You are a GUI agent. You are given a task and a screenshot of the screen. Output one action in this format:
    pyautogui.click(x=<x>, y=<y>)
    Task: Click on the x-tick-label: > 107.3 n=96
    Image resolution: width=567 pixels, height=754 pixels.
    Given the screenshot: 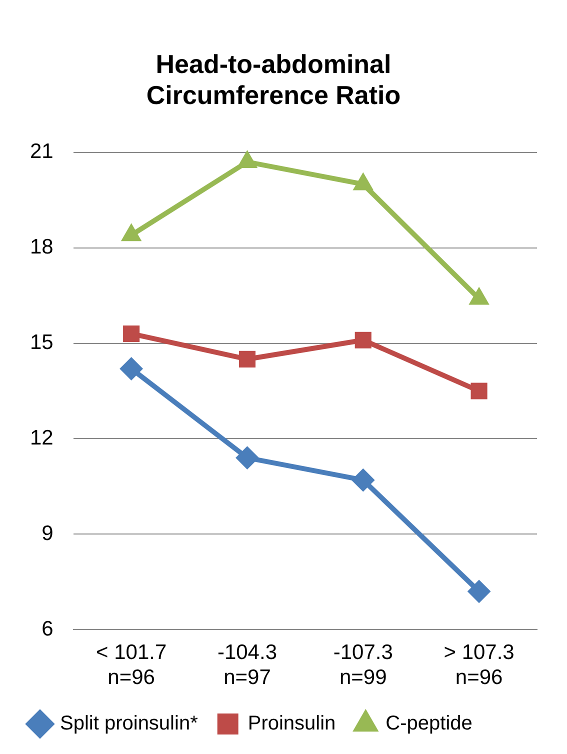 What is the action you would take?
    pyautogui.click(x=479, y=665)
    